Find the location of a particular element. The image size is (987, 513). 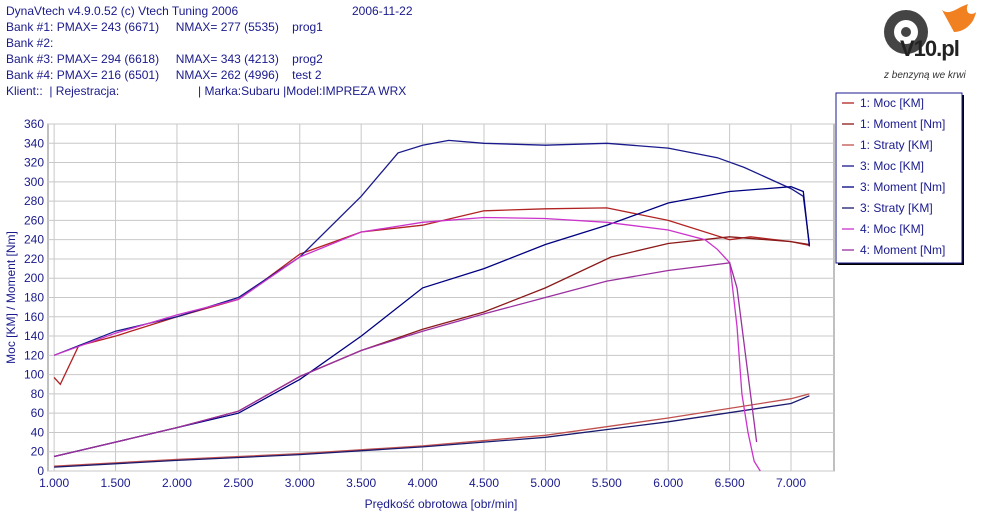

legend-entry: 3: Moment [Nm] is located at coordinates (902, 187).